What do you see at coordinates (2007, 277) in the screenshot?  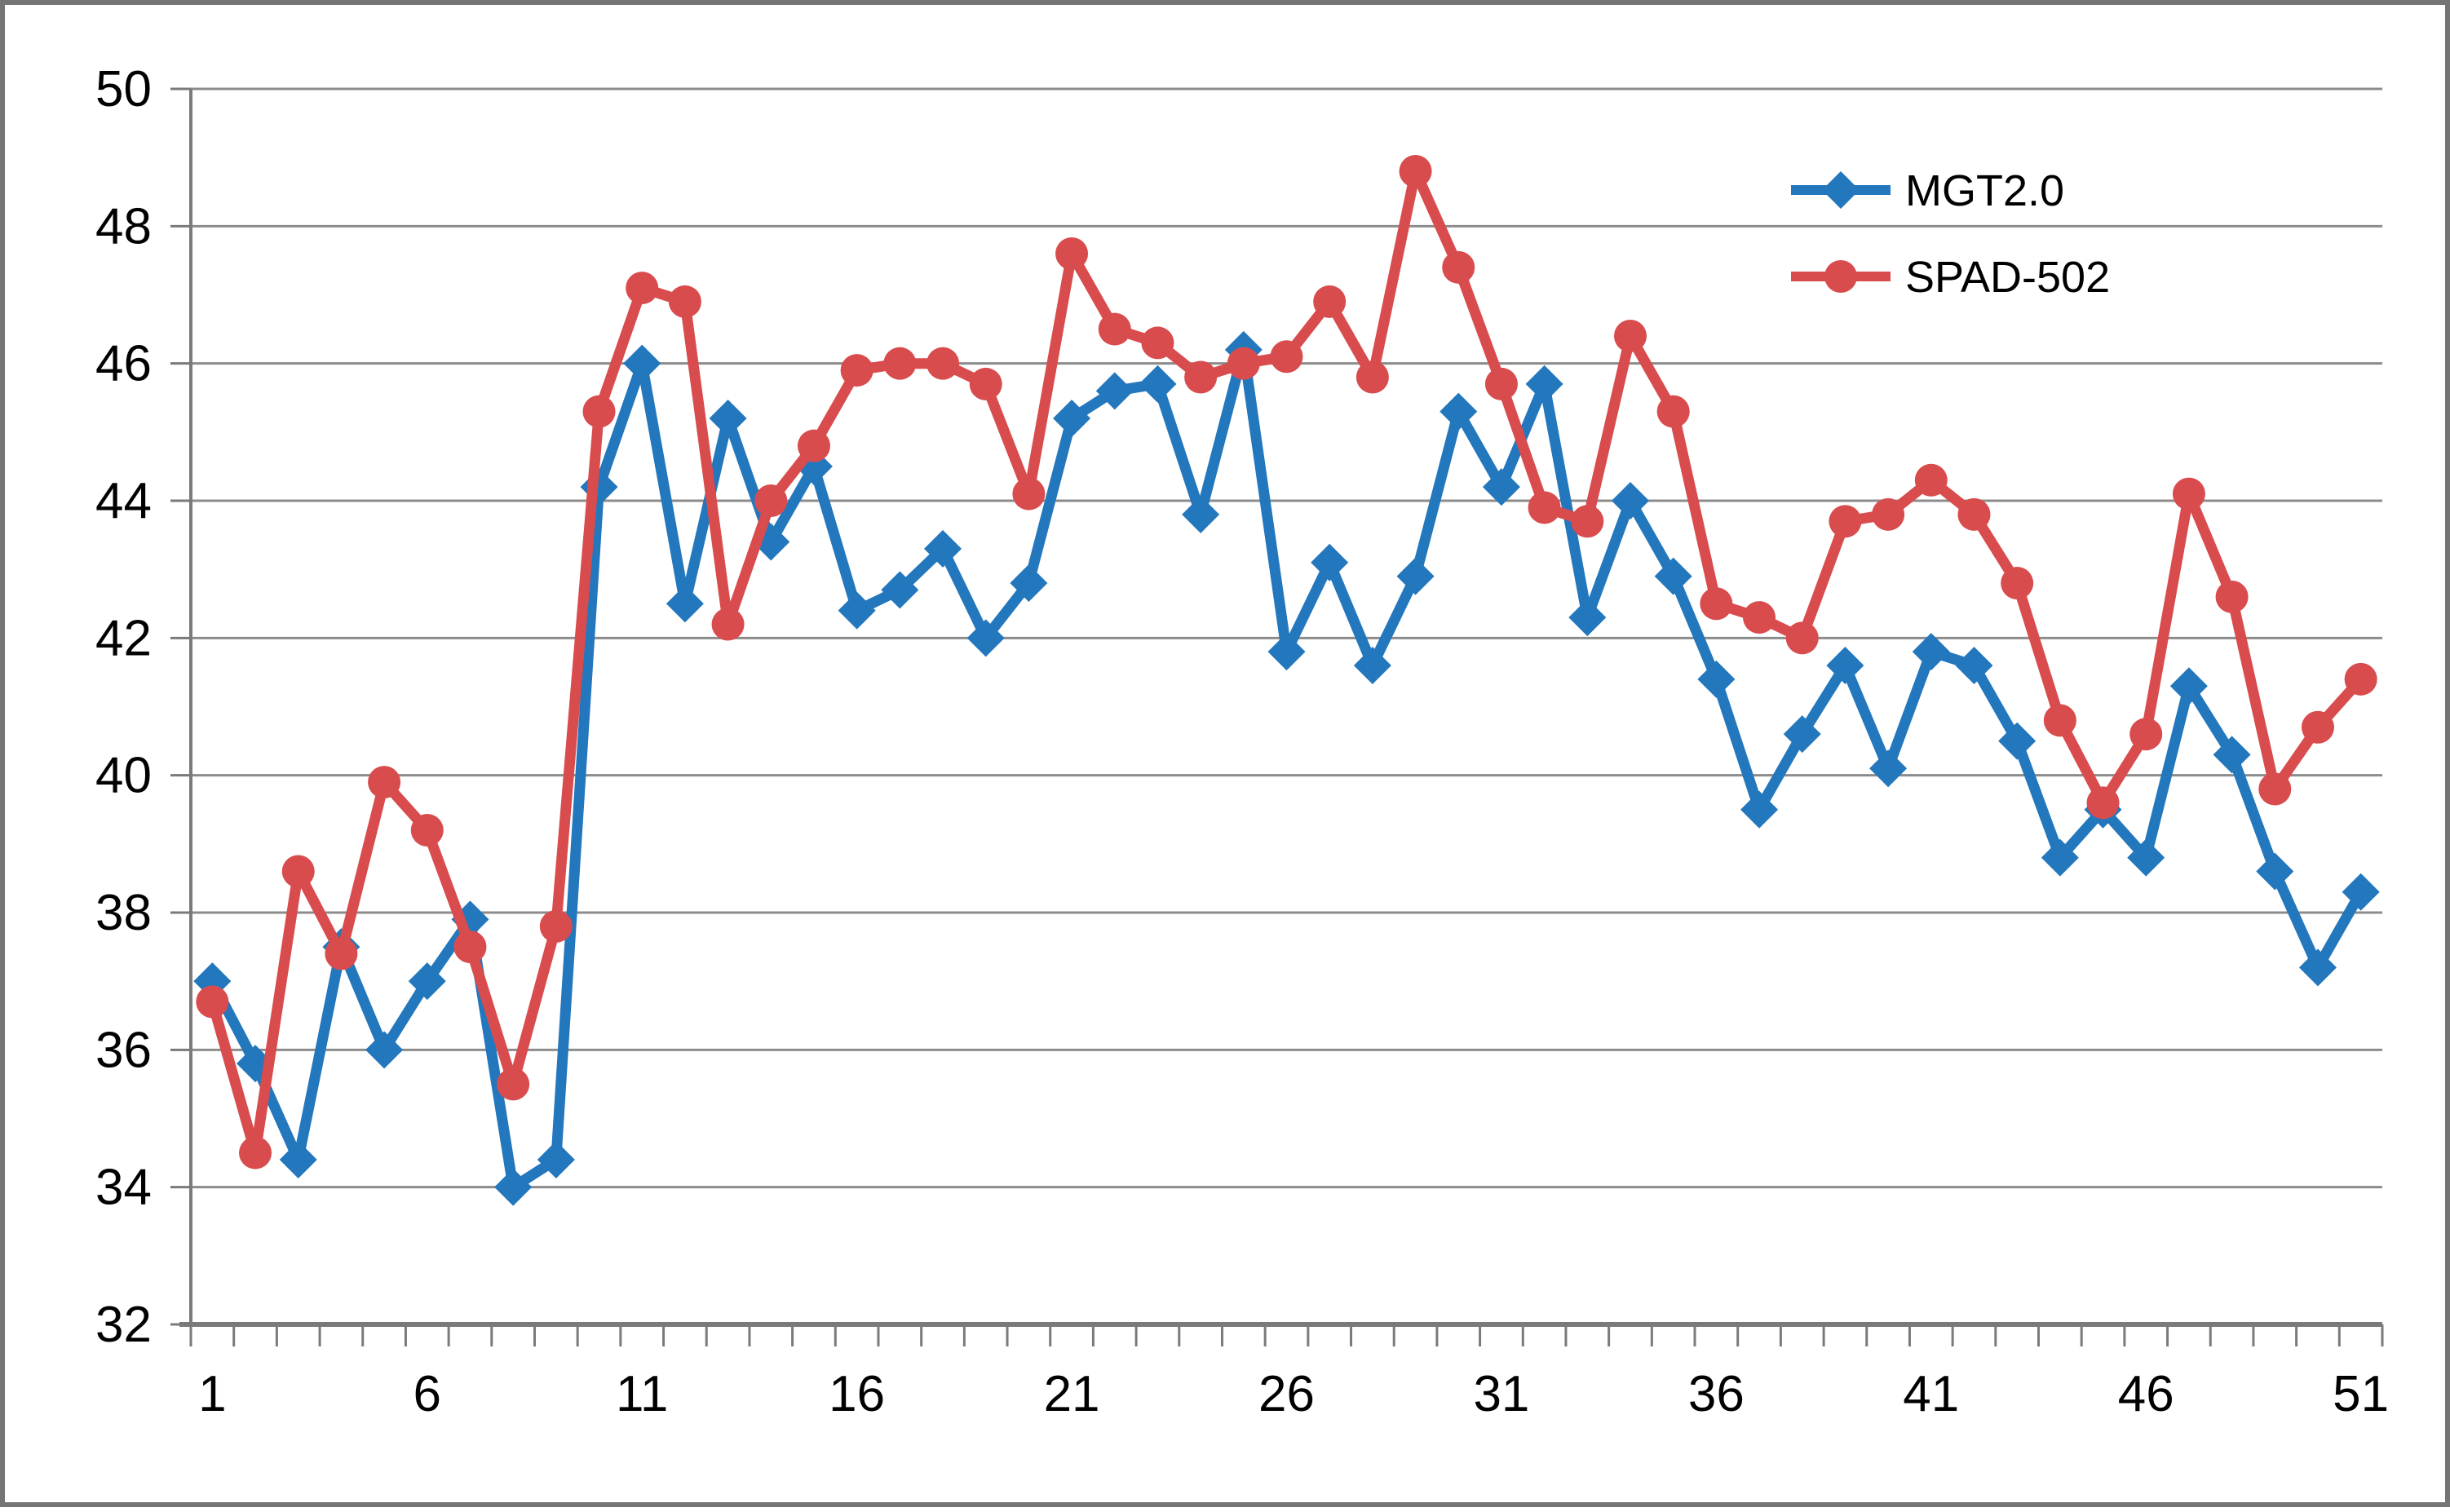 I see `legend-label: SPAD-502` at bounding box center [2007, 277].